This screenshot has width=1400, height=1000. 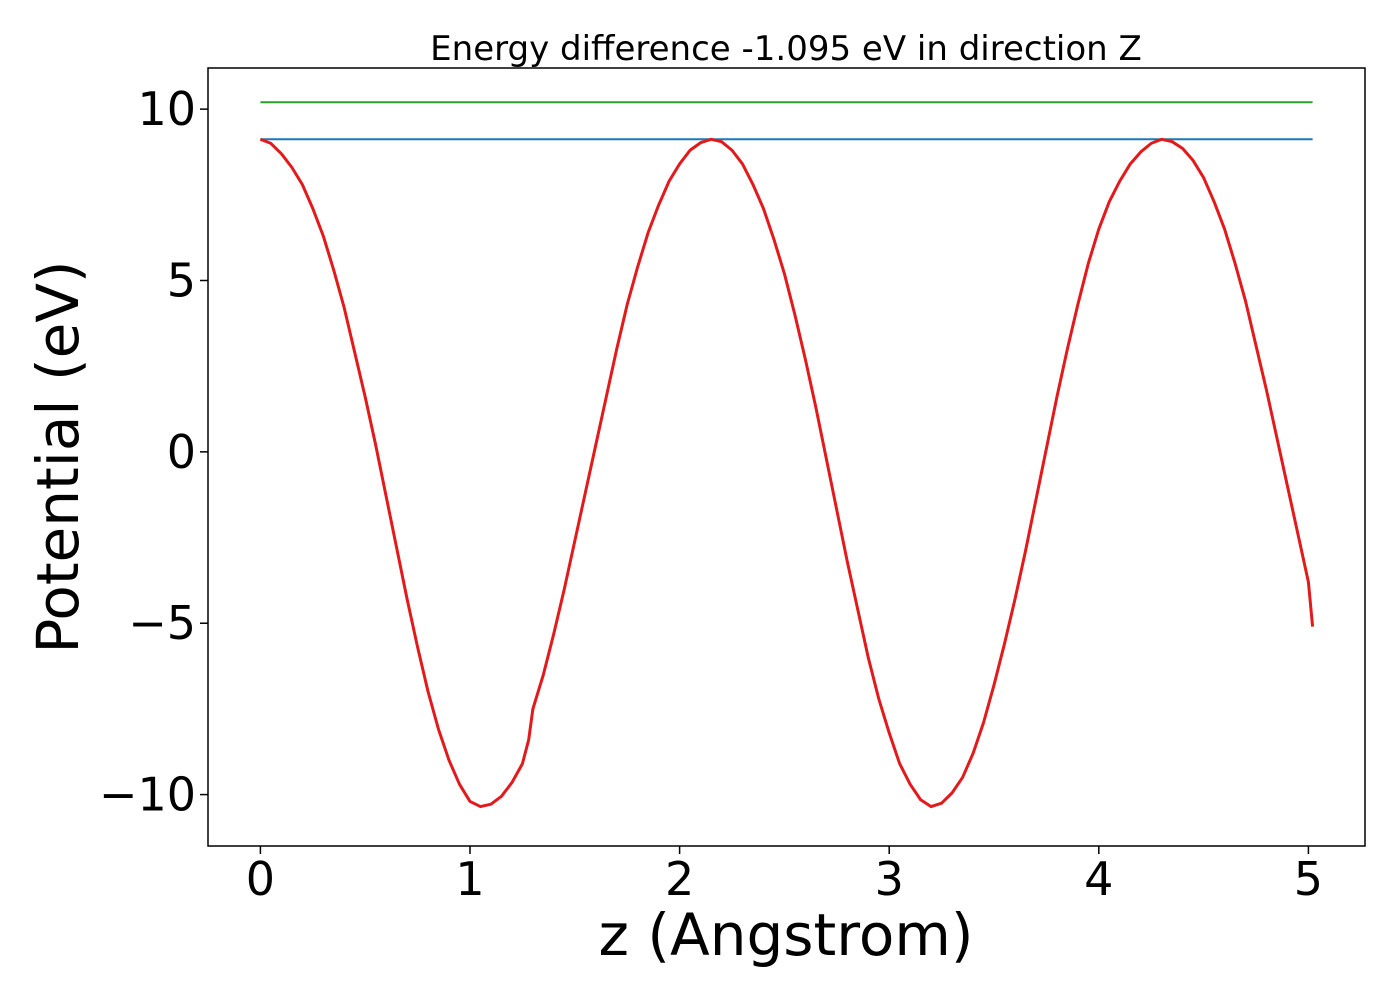 What do you see at coordinates (469, 879) in the screenshot?
I see `x-tick-label: 1` at bounding box center [469, 879].